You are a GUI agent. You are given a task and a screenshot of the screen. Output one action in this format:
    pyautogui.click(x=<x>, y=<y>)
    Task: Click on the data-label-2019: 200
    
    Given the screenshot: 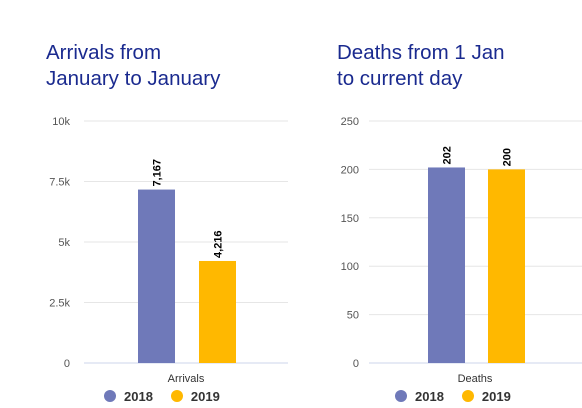 What is the action you would take?
    pyautogui.click(x=508, y=157)
    